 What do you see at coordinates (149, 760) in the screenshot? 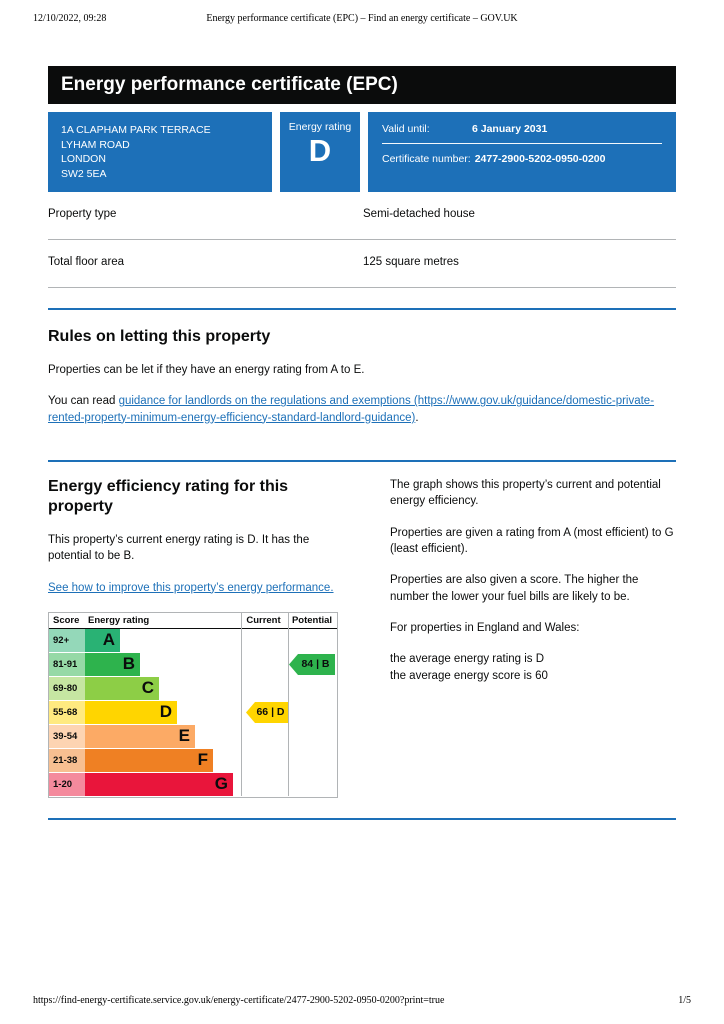
I see `band-bar-f: F` at bounding box center [149, 760].